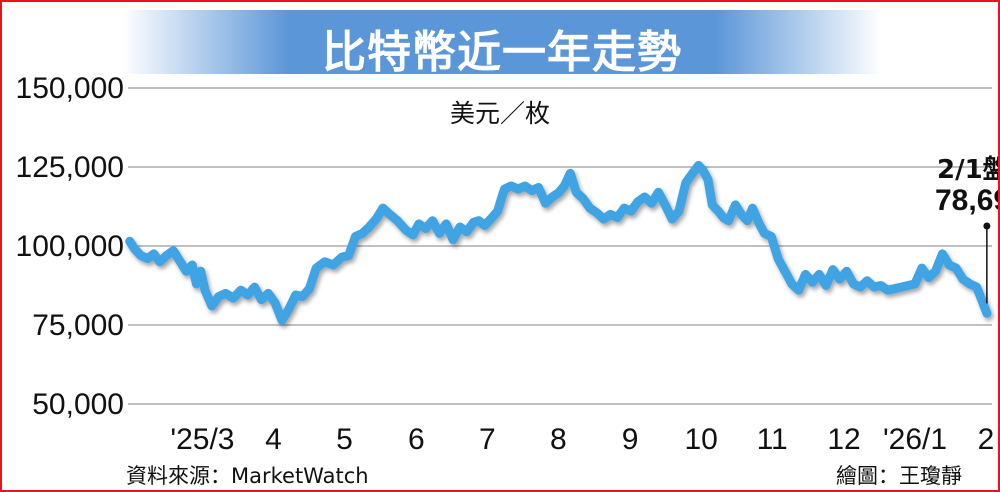  I want to click on x-tick-label: '25/3, so click(202, 439).